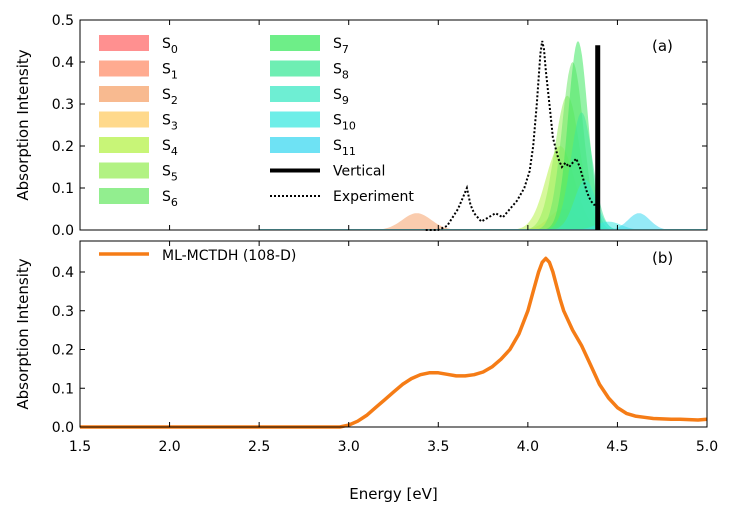 The image size is (737, 510). I want to click on panel-a-experiment, so click(511, 135).